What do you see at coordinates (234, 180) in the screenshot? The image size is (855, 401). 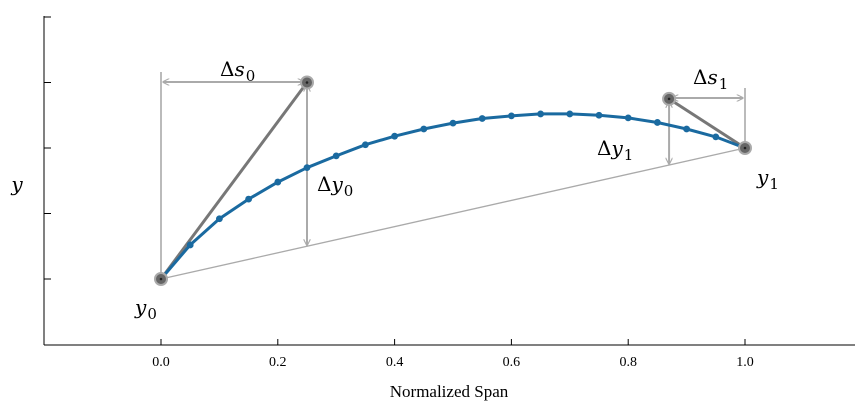 I see `control-leg-start` at bounding box center [234, 180].